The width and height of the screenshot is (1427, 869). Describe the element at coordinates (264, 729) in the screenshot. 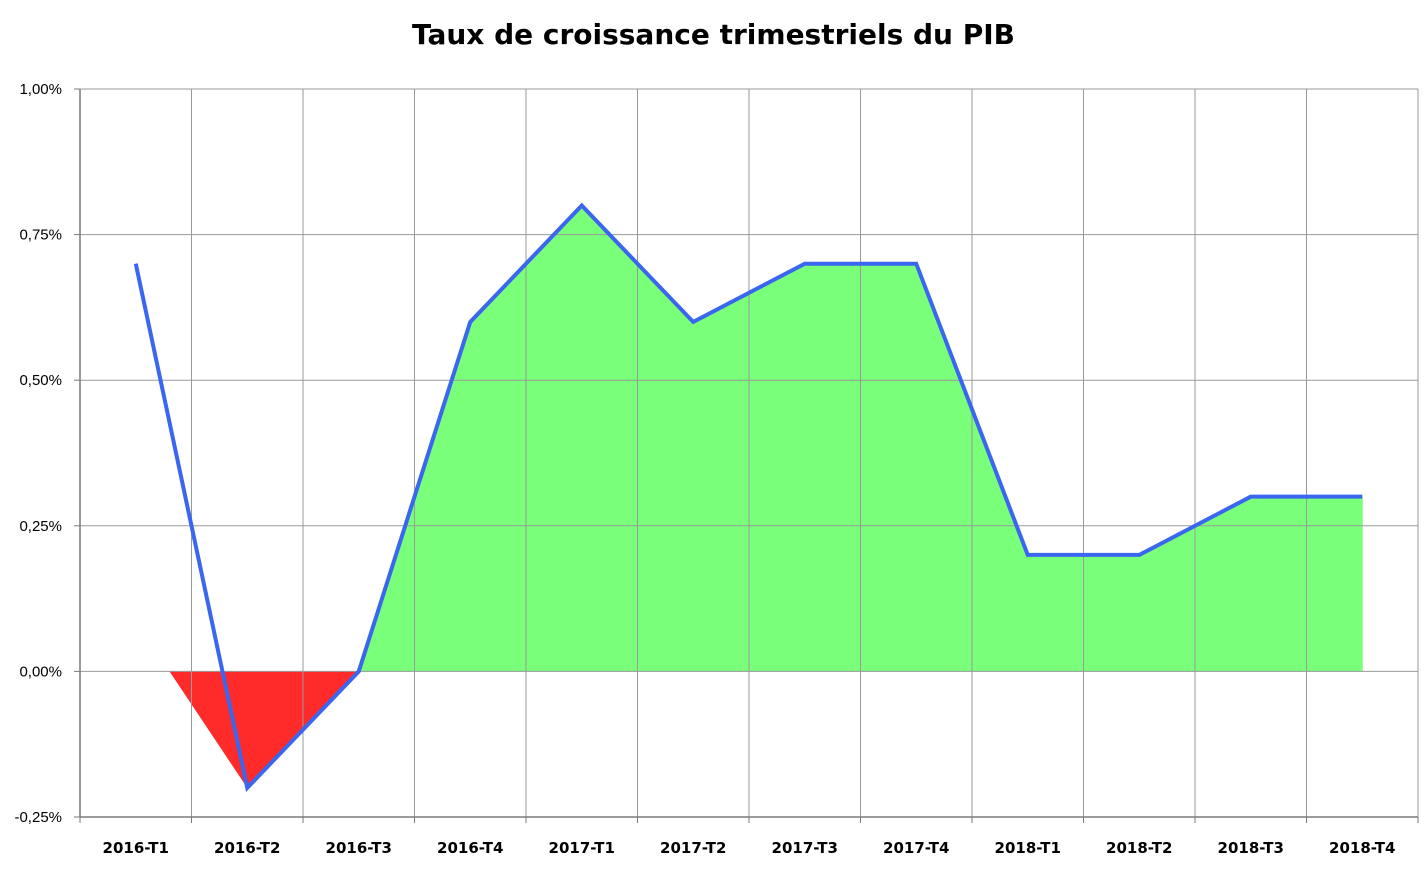

I see `negative-area-dip` at that location.